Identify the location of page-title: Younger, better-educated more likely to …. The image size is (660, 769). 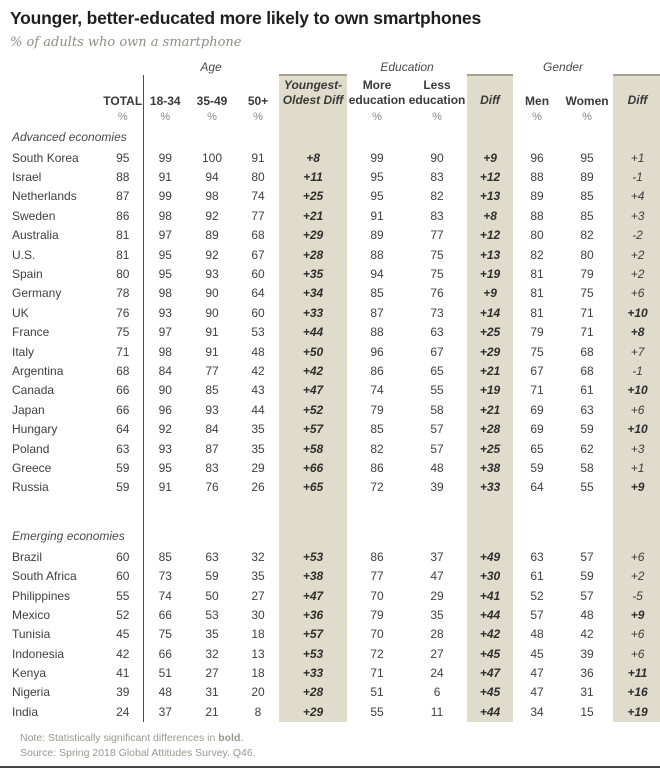
(245, 18).